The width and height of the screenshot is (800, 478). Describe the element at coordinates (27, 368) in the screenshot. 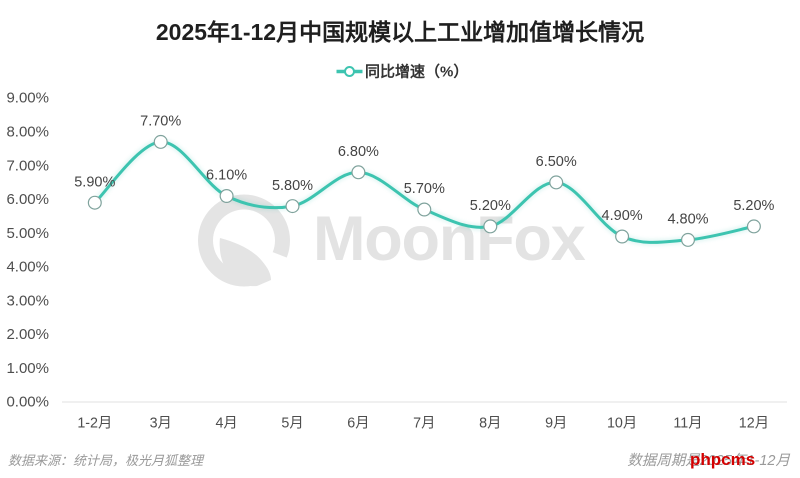

I see `svg-text: 1.00%` at that location.